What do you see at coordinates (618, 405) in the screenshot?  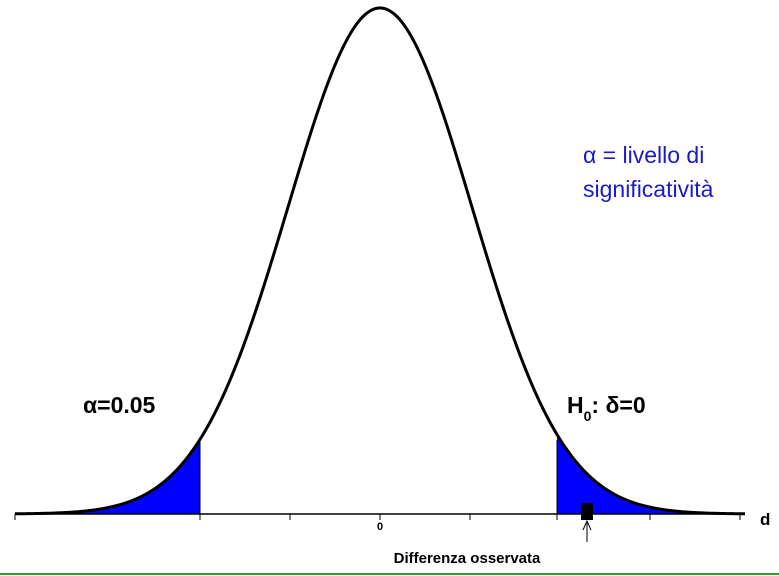 I see `hypothesis-rest: : δ=0` at bounding box center [618, 405].